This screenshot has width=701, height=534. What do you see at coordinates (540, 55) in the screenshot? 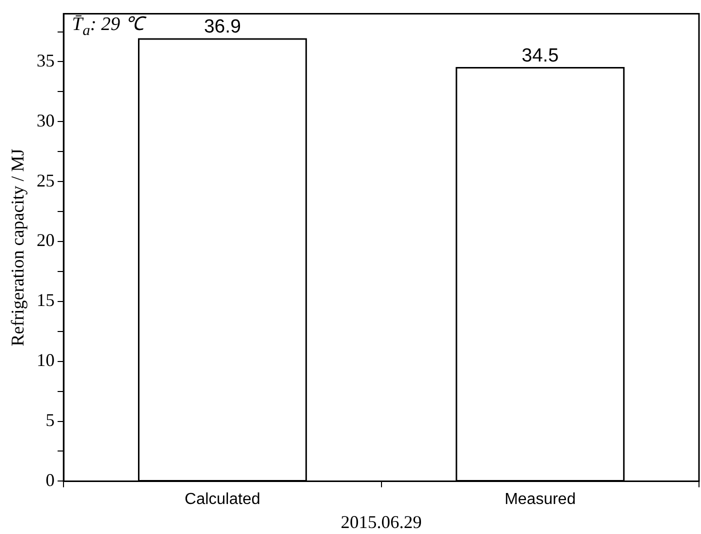
I see `data-label: 34.5` at bounding box center [540, 55].